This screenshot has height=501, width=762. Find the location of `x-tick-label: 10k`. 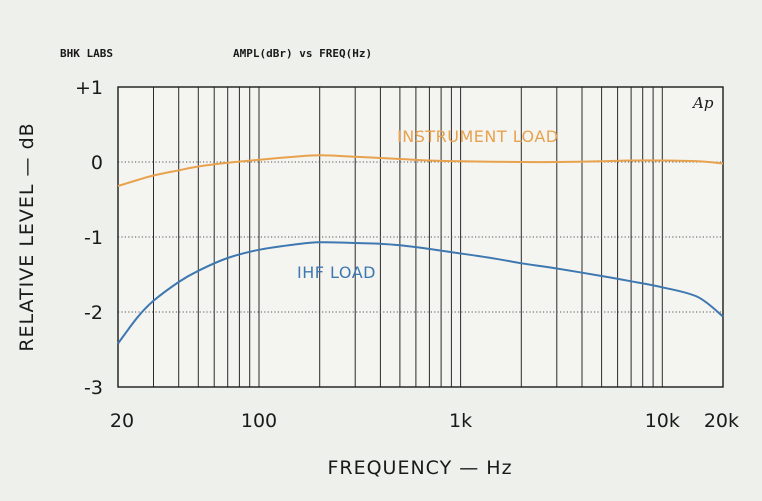

x-tick-label: 10k is located at coordinates (662, 421).